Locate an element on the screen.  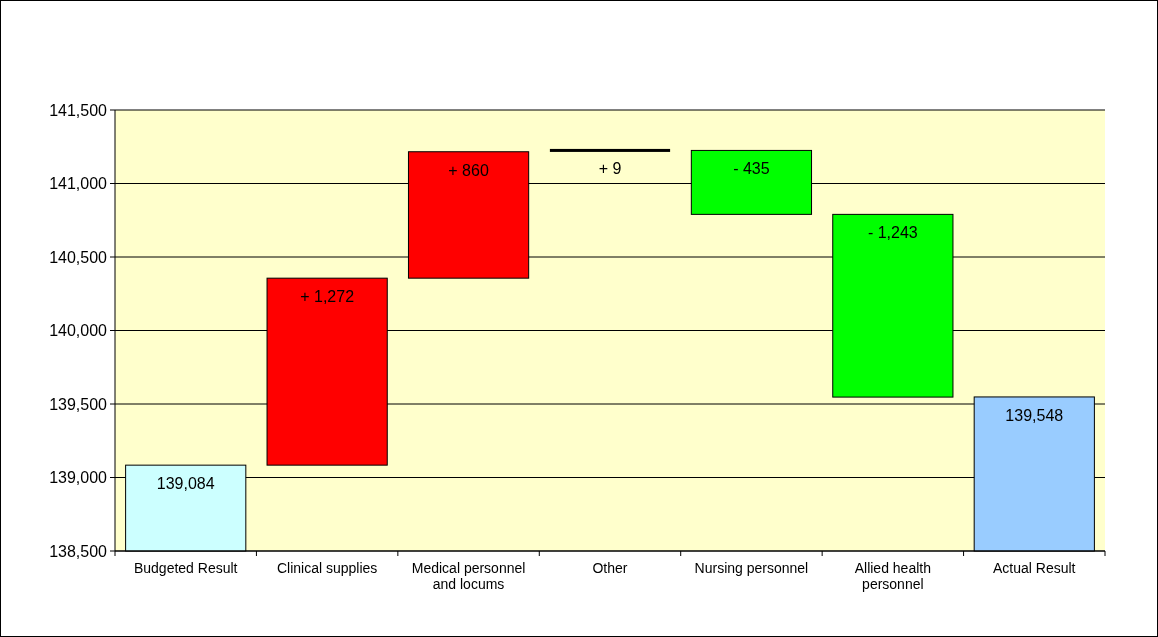
y-tick-label: 141,000 is located at coordinates (78, 184).